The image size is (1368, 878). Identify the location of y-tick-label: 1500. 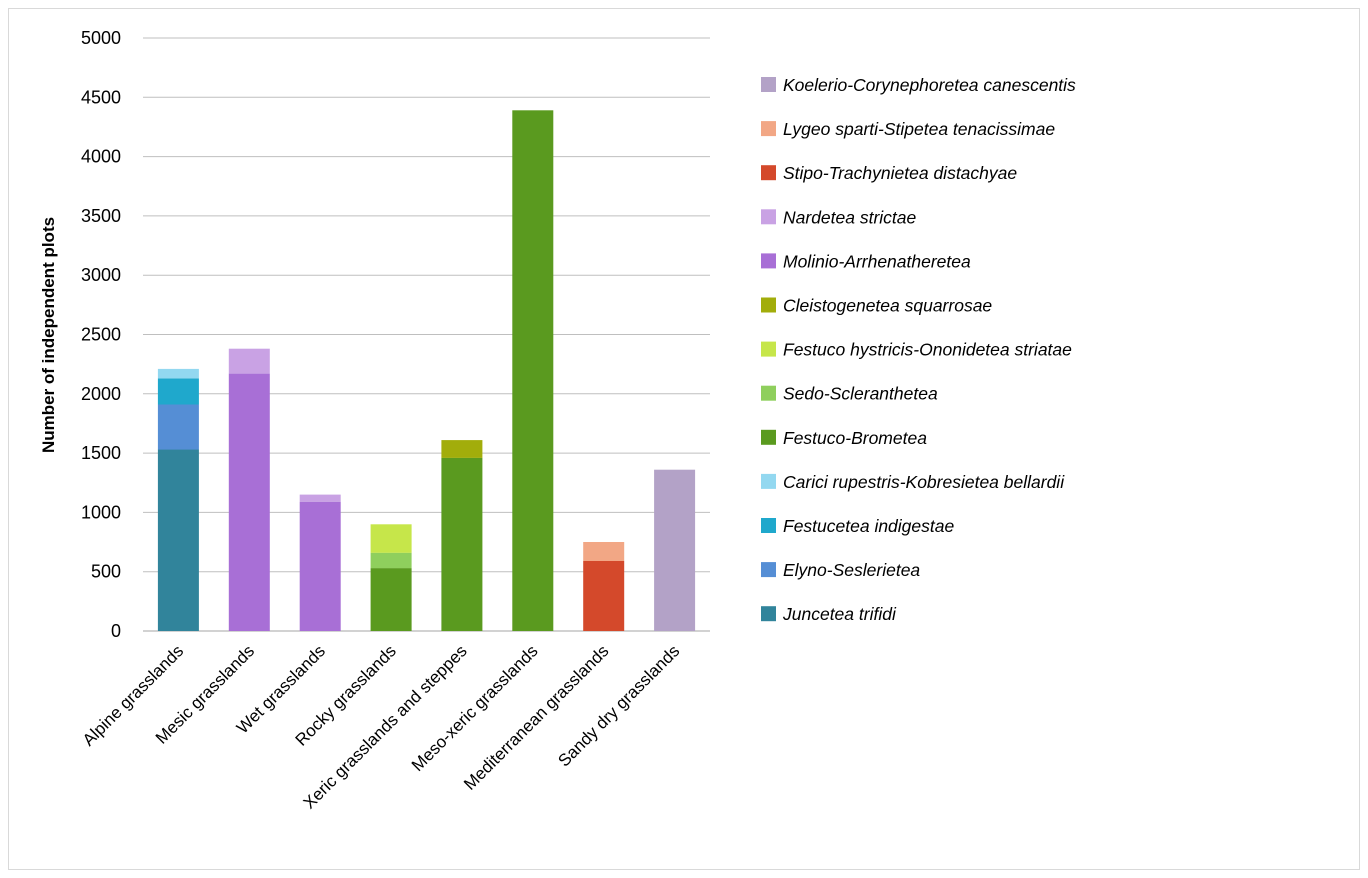
(101, 453).